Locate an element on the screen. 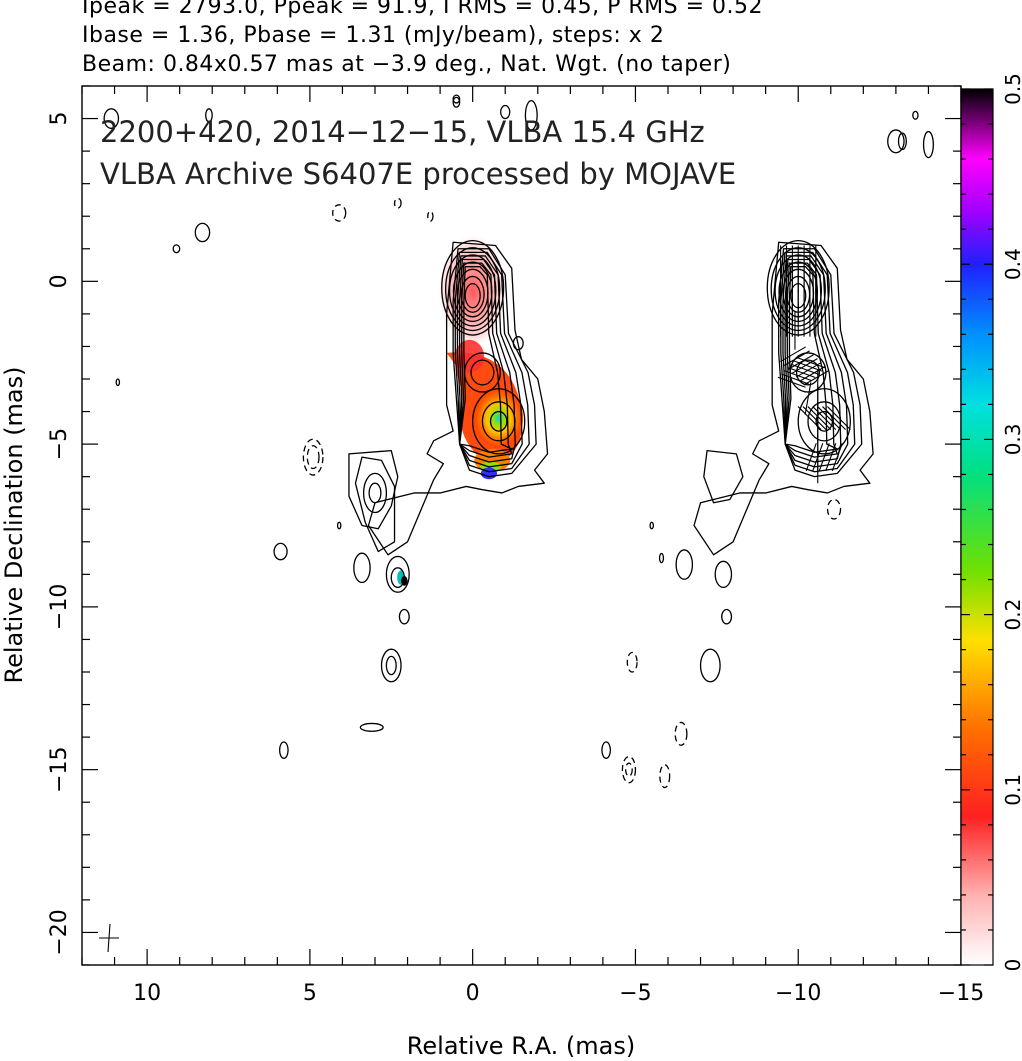 The width and height of the screenshot is (1022, 1061). y-tick-label: −10 is located at coordinates (59, 607).